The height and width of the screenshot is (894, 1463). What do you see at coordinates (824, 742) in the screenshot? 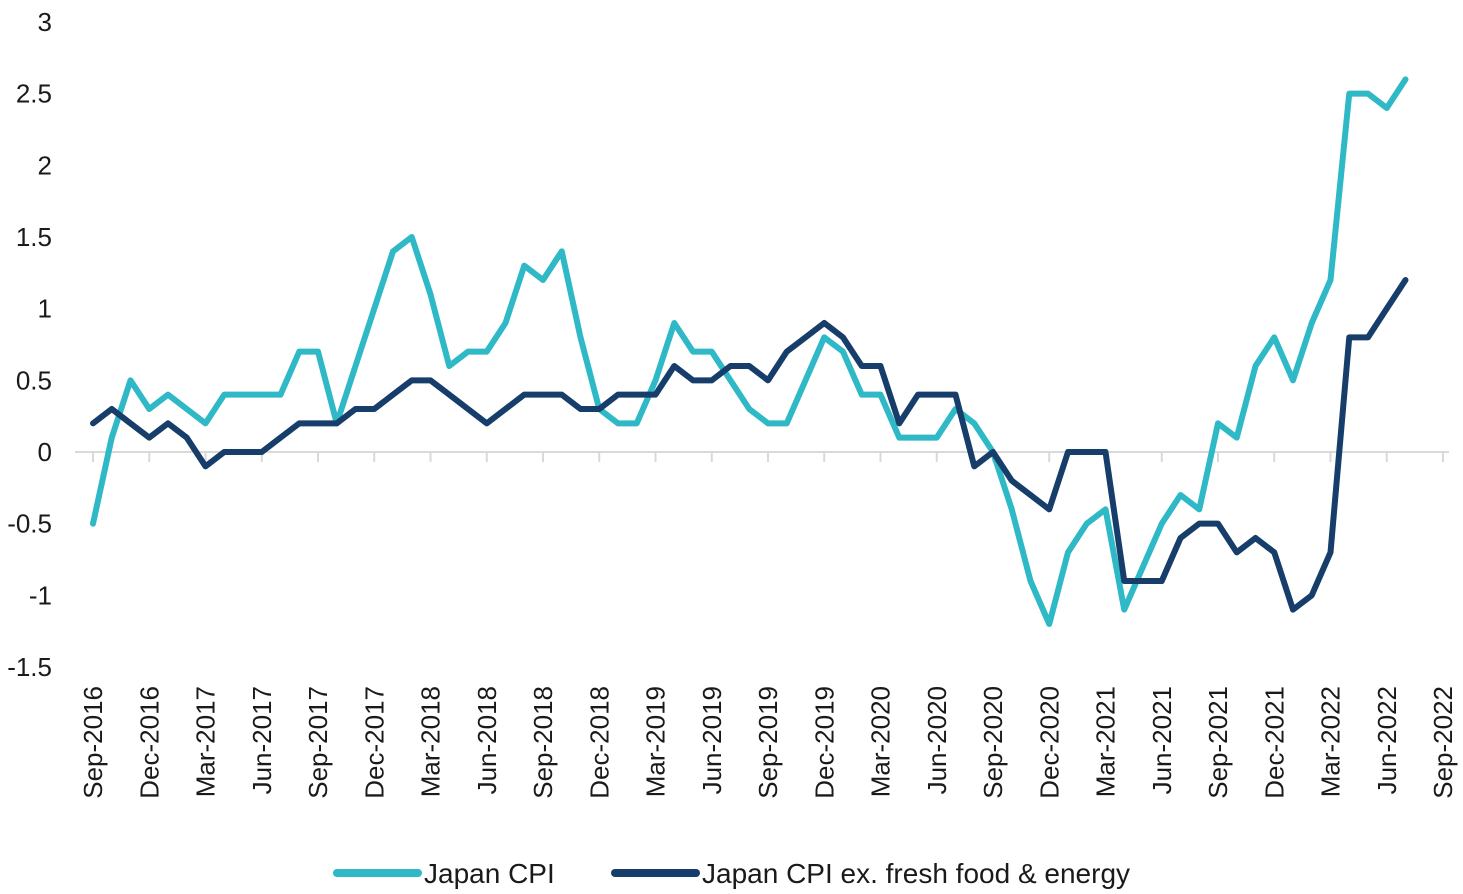
I see `x-tick-label: Dec-2019` at bounding box center [824, 742].